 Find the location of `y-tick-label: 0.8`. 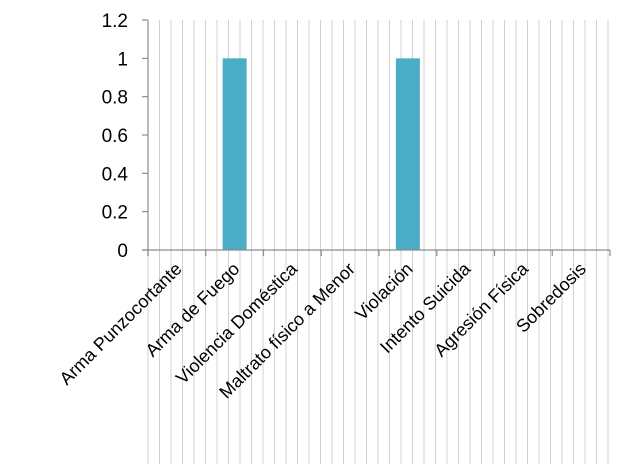

y-tick-label: 0.8 is located at coordinates (115, 98).